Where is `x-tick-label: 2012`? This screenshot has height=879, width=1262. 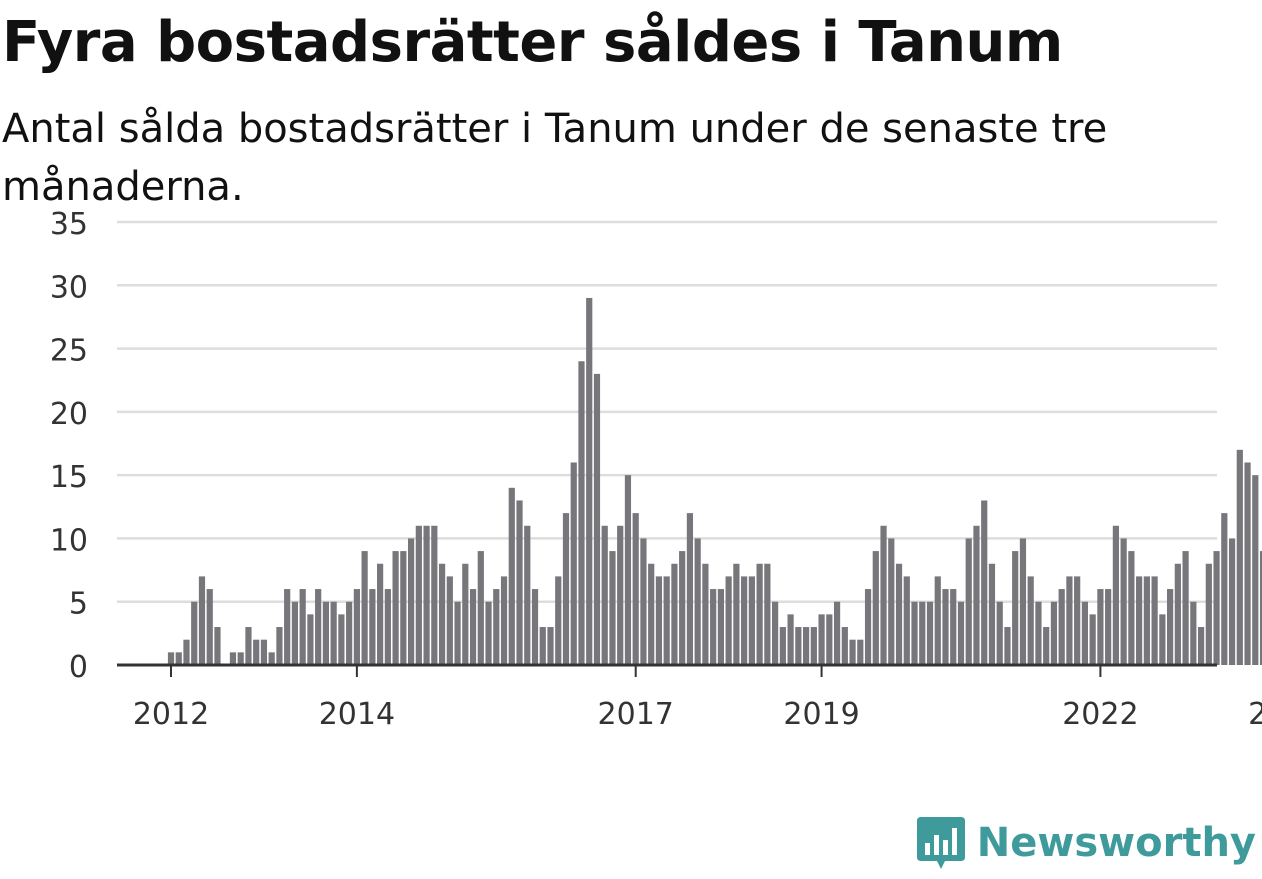 x-tick-label: 2012 is located at coordinates (171, 714).